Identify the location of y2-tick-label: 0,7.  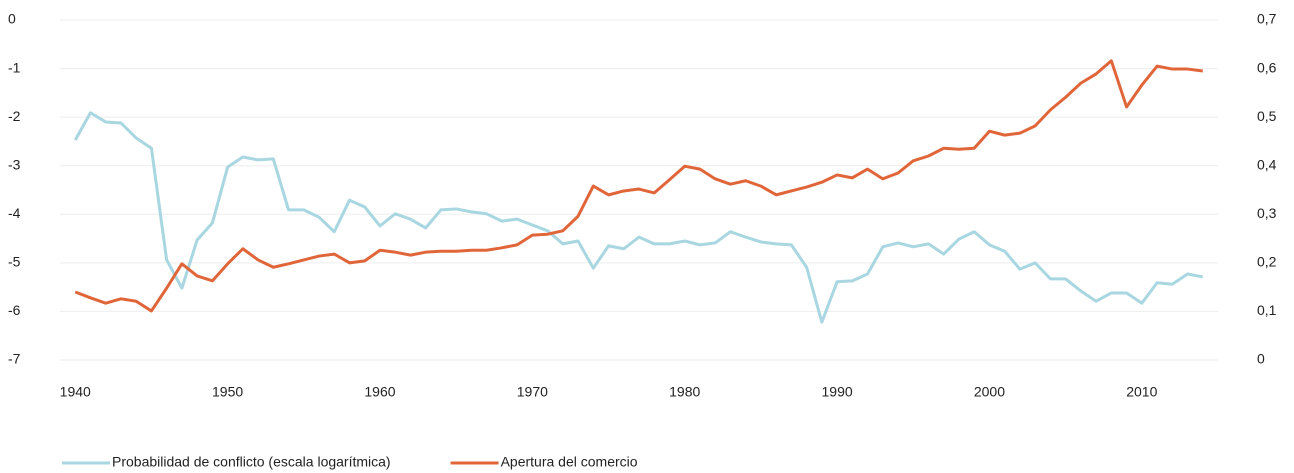
(1267, 19).